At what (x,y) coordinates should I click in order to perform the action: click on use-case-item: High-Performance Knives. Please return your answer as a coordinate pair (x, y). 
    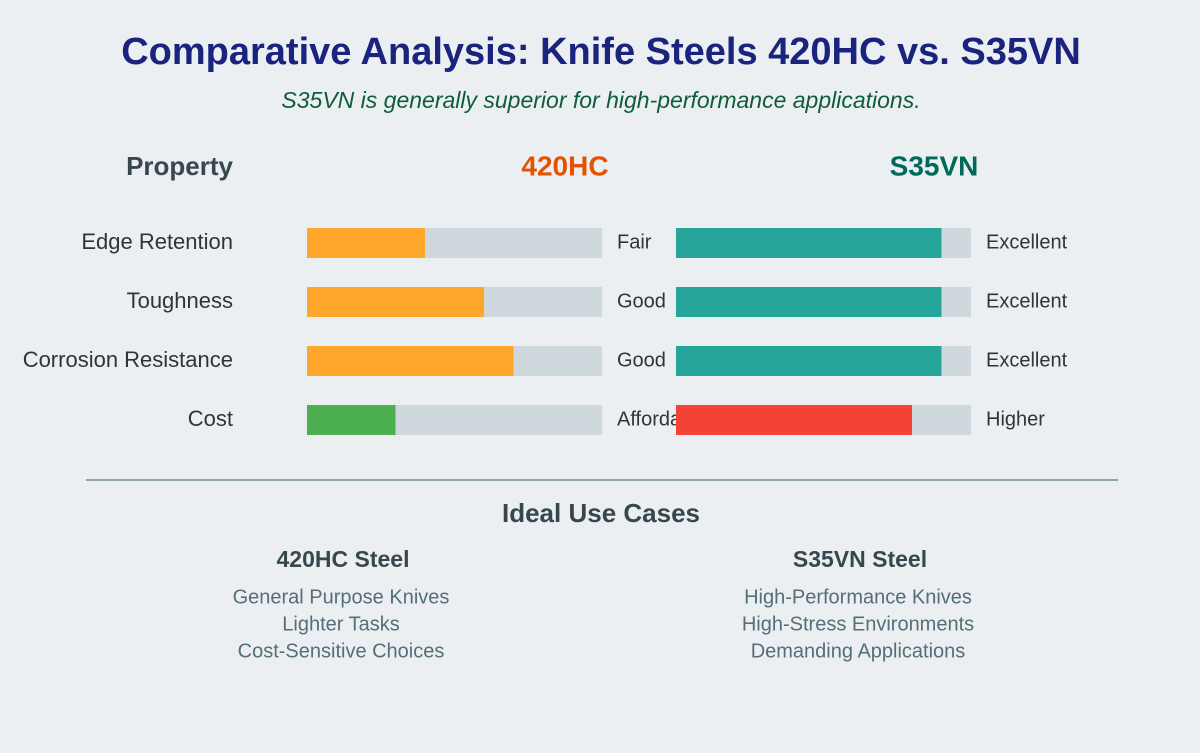
    Looking at the image, I should click on (858, 597).